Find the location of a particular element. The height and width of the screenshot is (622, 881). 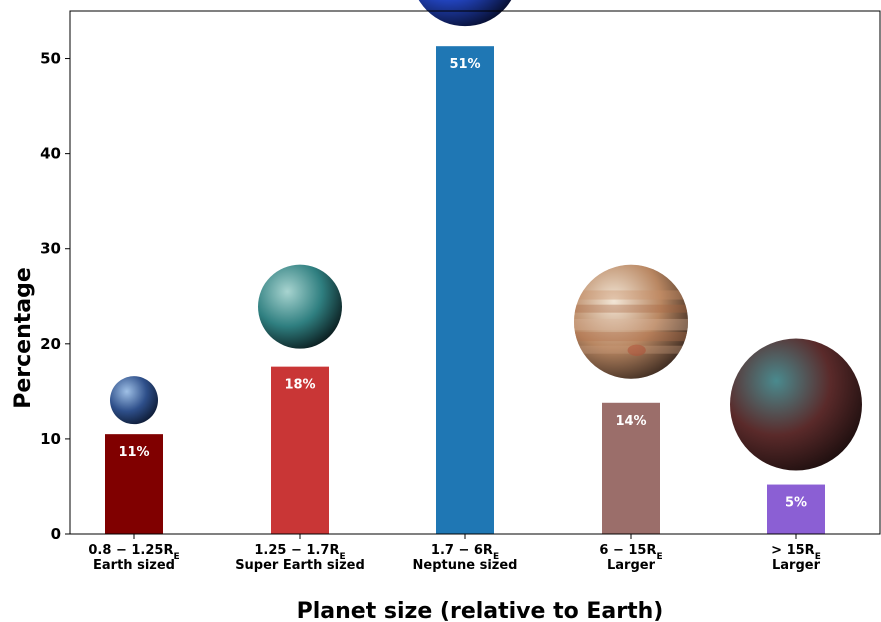

x-tick-label-3: 6 − 15RE is located at coordinates (630, 552).